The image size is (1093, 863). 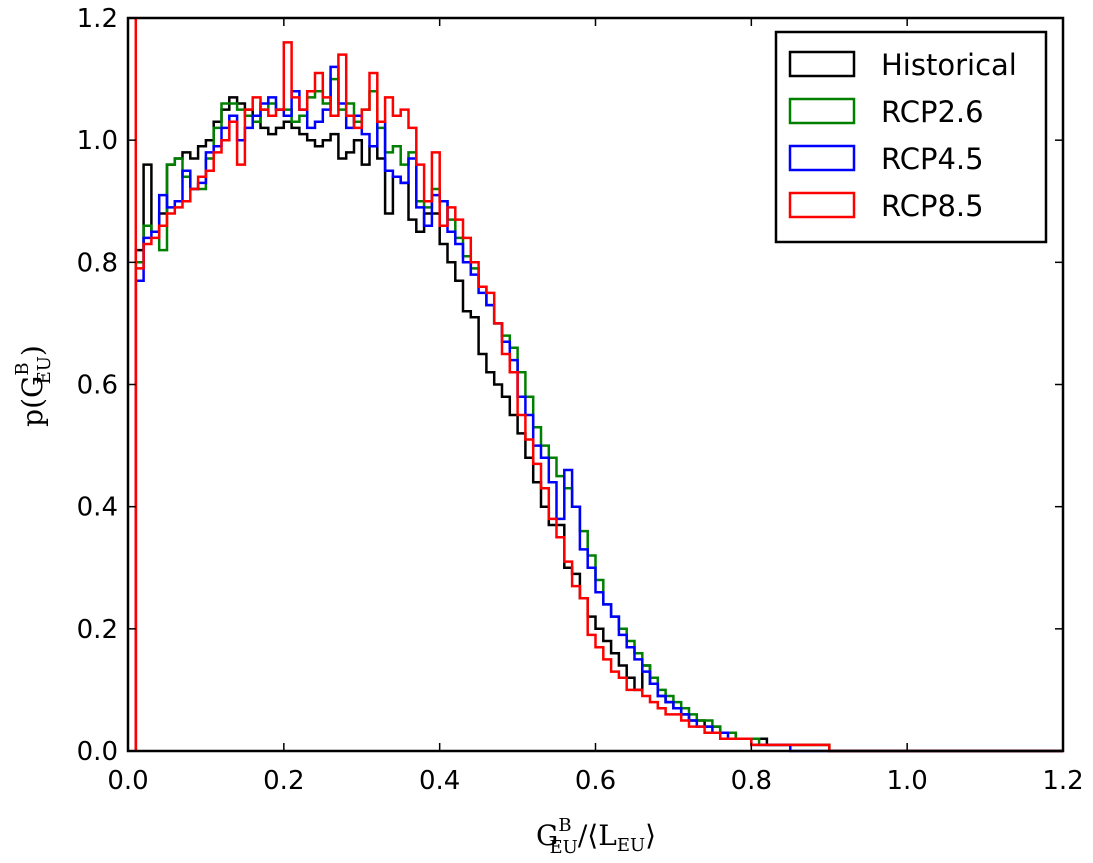 I want to click on y-axis-label: p(GBEU), so click(x=33, y=386).